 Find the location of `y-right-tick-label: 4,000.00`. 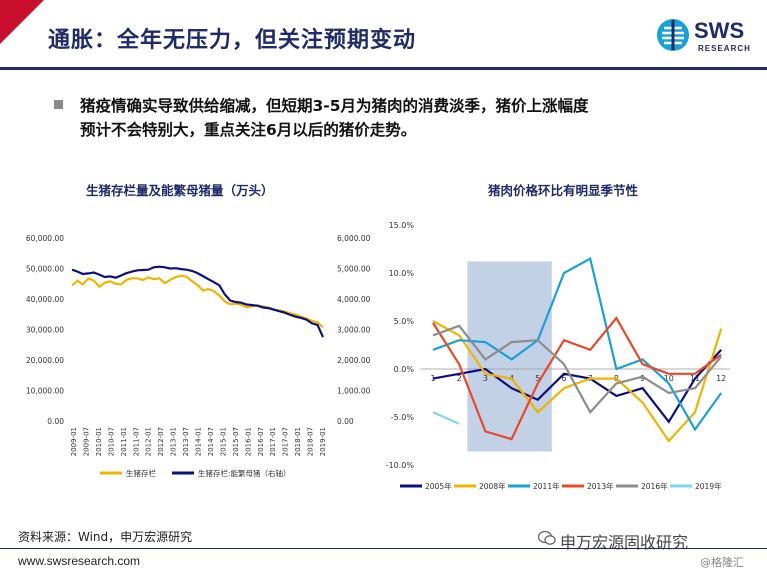

y-right-tick-label: 4,000.00 is located at coordinates (354, 299).